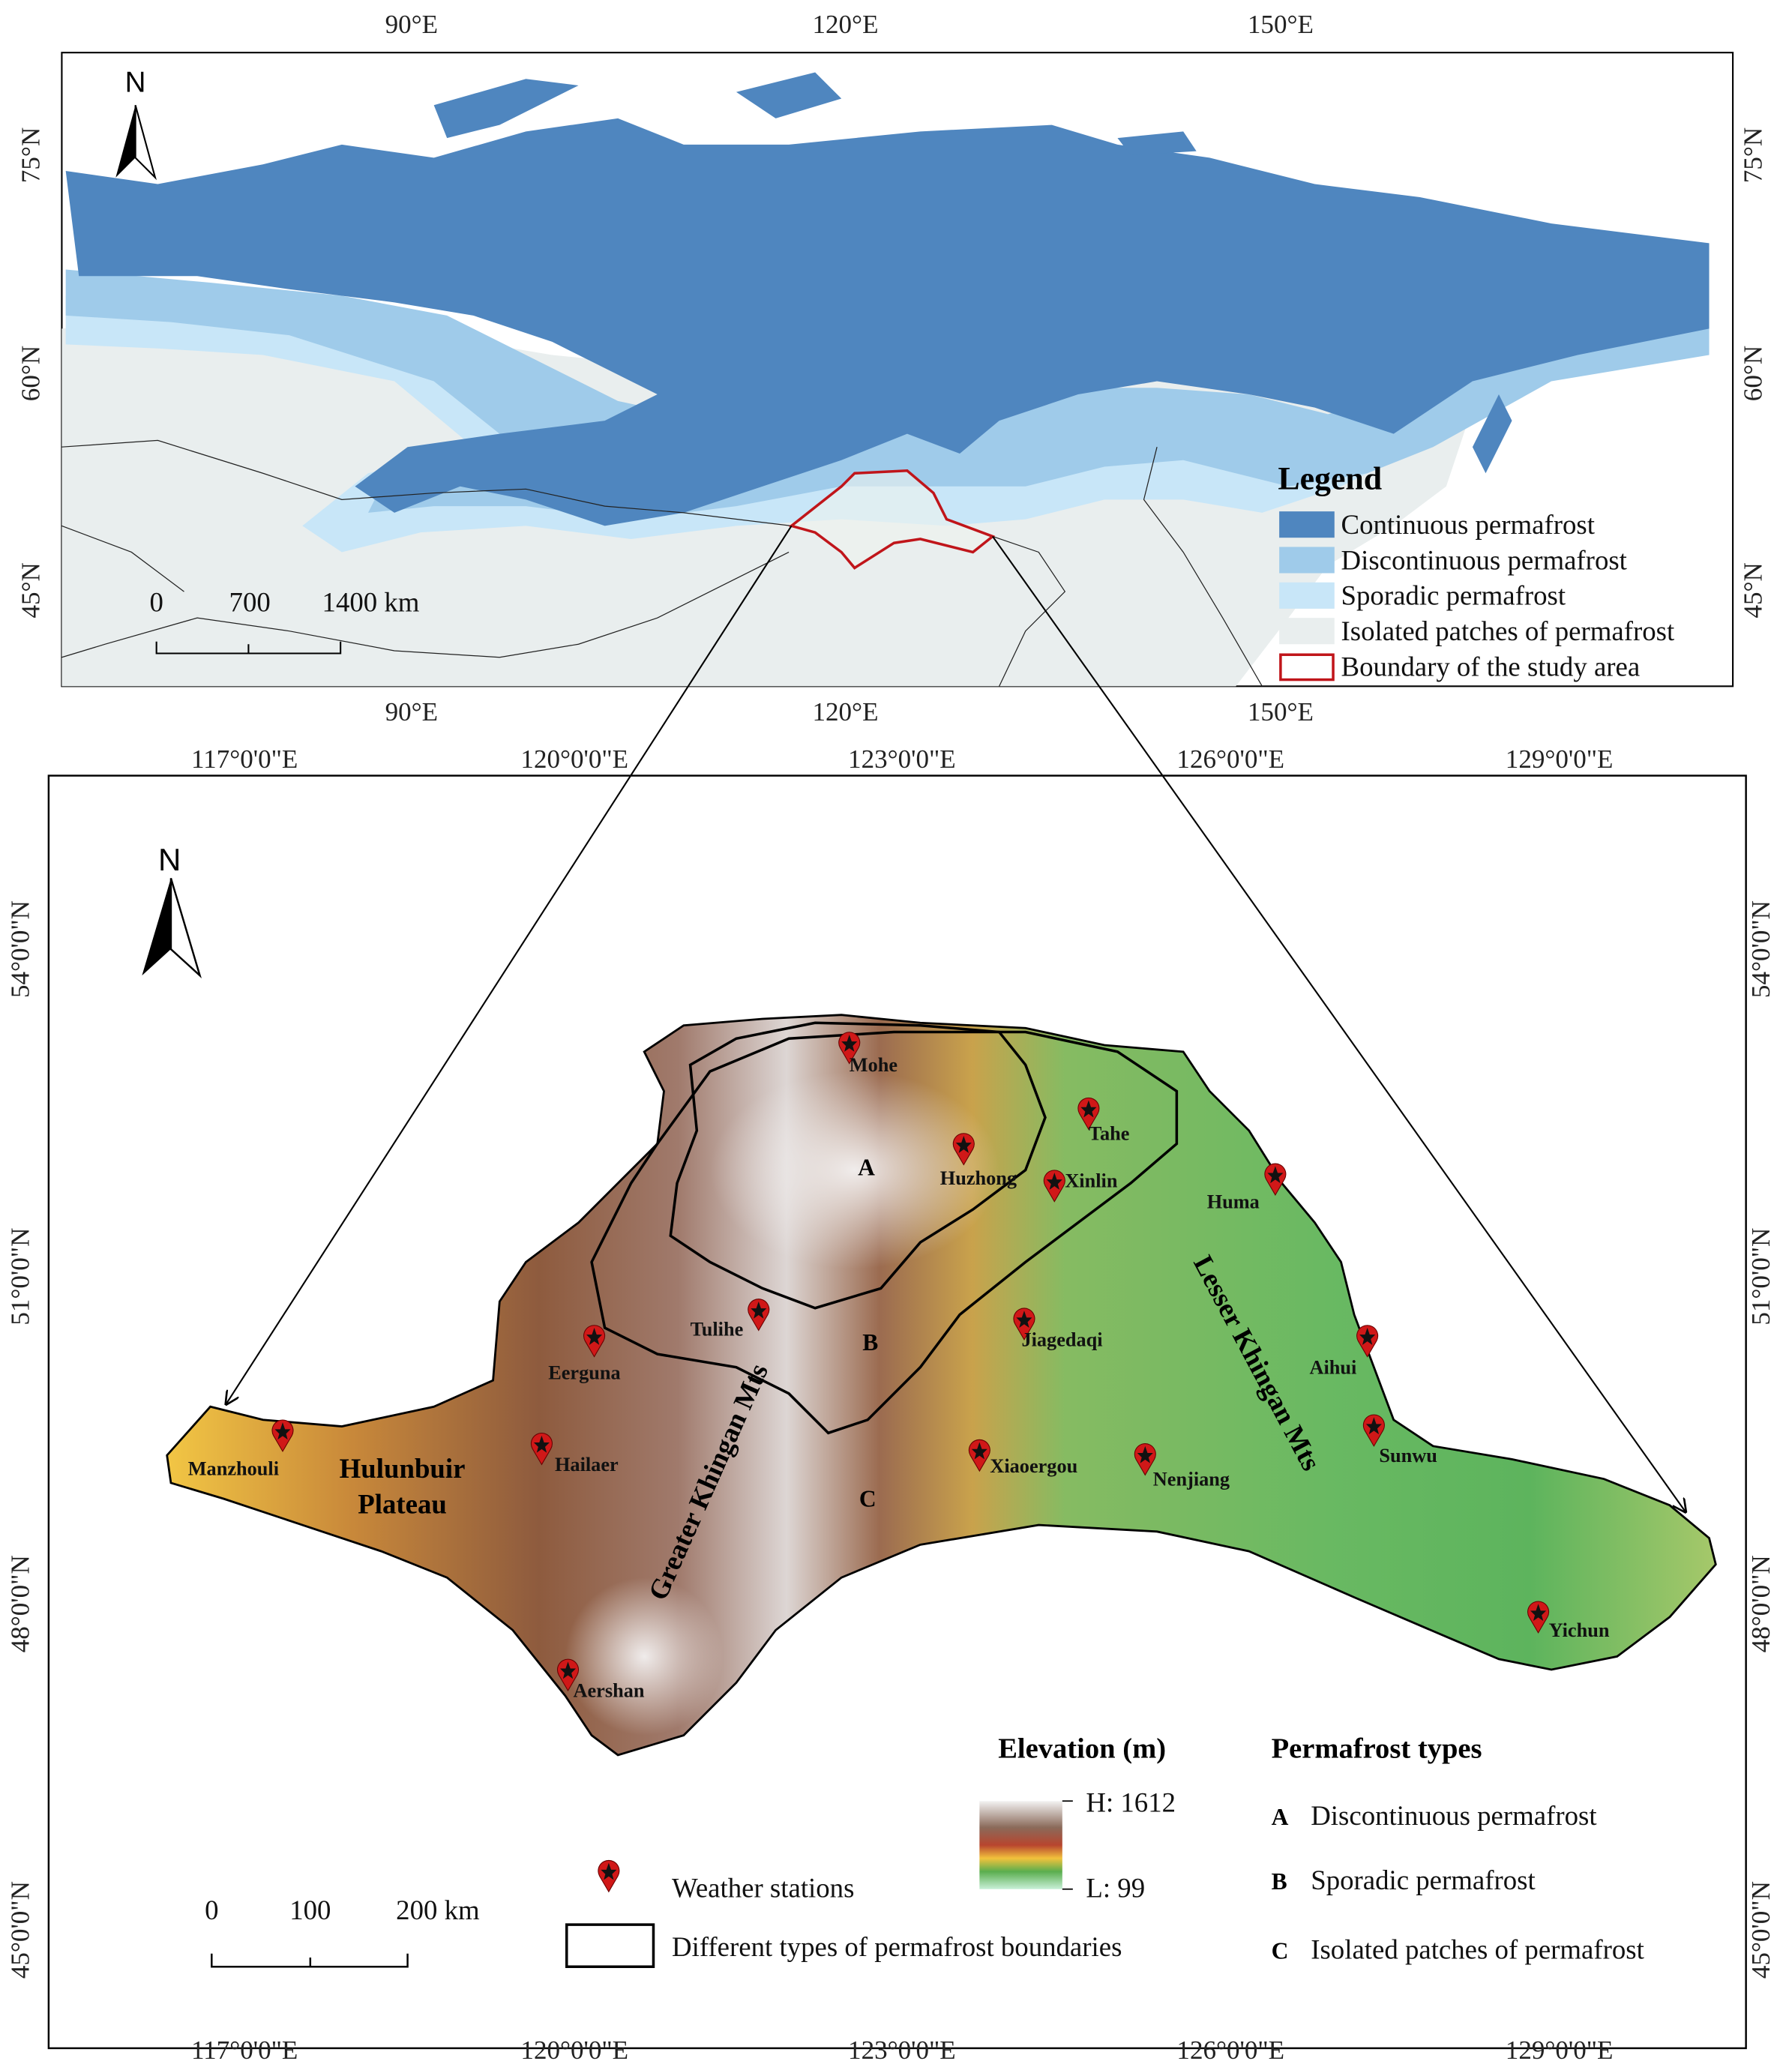 The width and height of the screenshot is (1792, 2064). Describe the element at coordinates (21, 1277) in the screenshot. I see `lat-label: 51°0'0"N` at that location.